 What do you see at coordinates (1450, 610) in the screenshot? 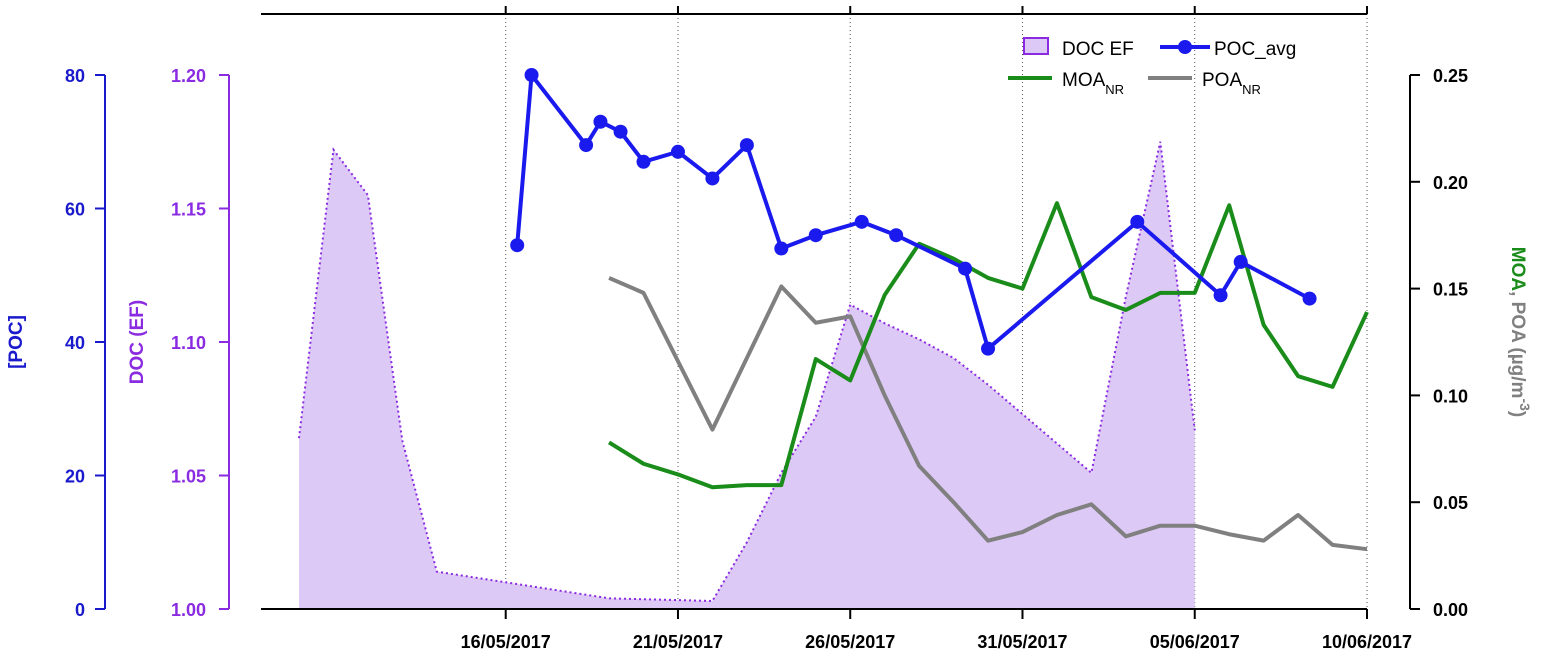
I see `oa-tick-label: 0.00` at bounding box center [1450, 610].